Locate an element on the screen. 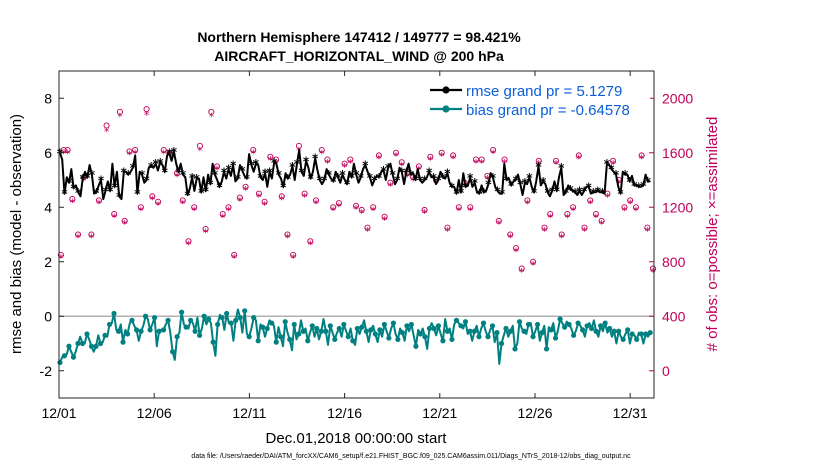 Image resolution: width=830 pixels, height=470 pixels. y2-tick-label: 800 is located at coordinates (674, 262).